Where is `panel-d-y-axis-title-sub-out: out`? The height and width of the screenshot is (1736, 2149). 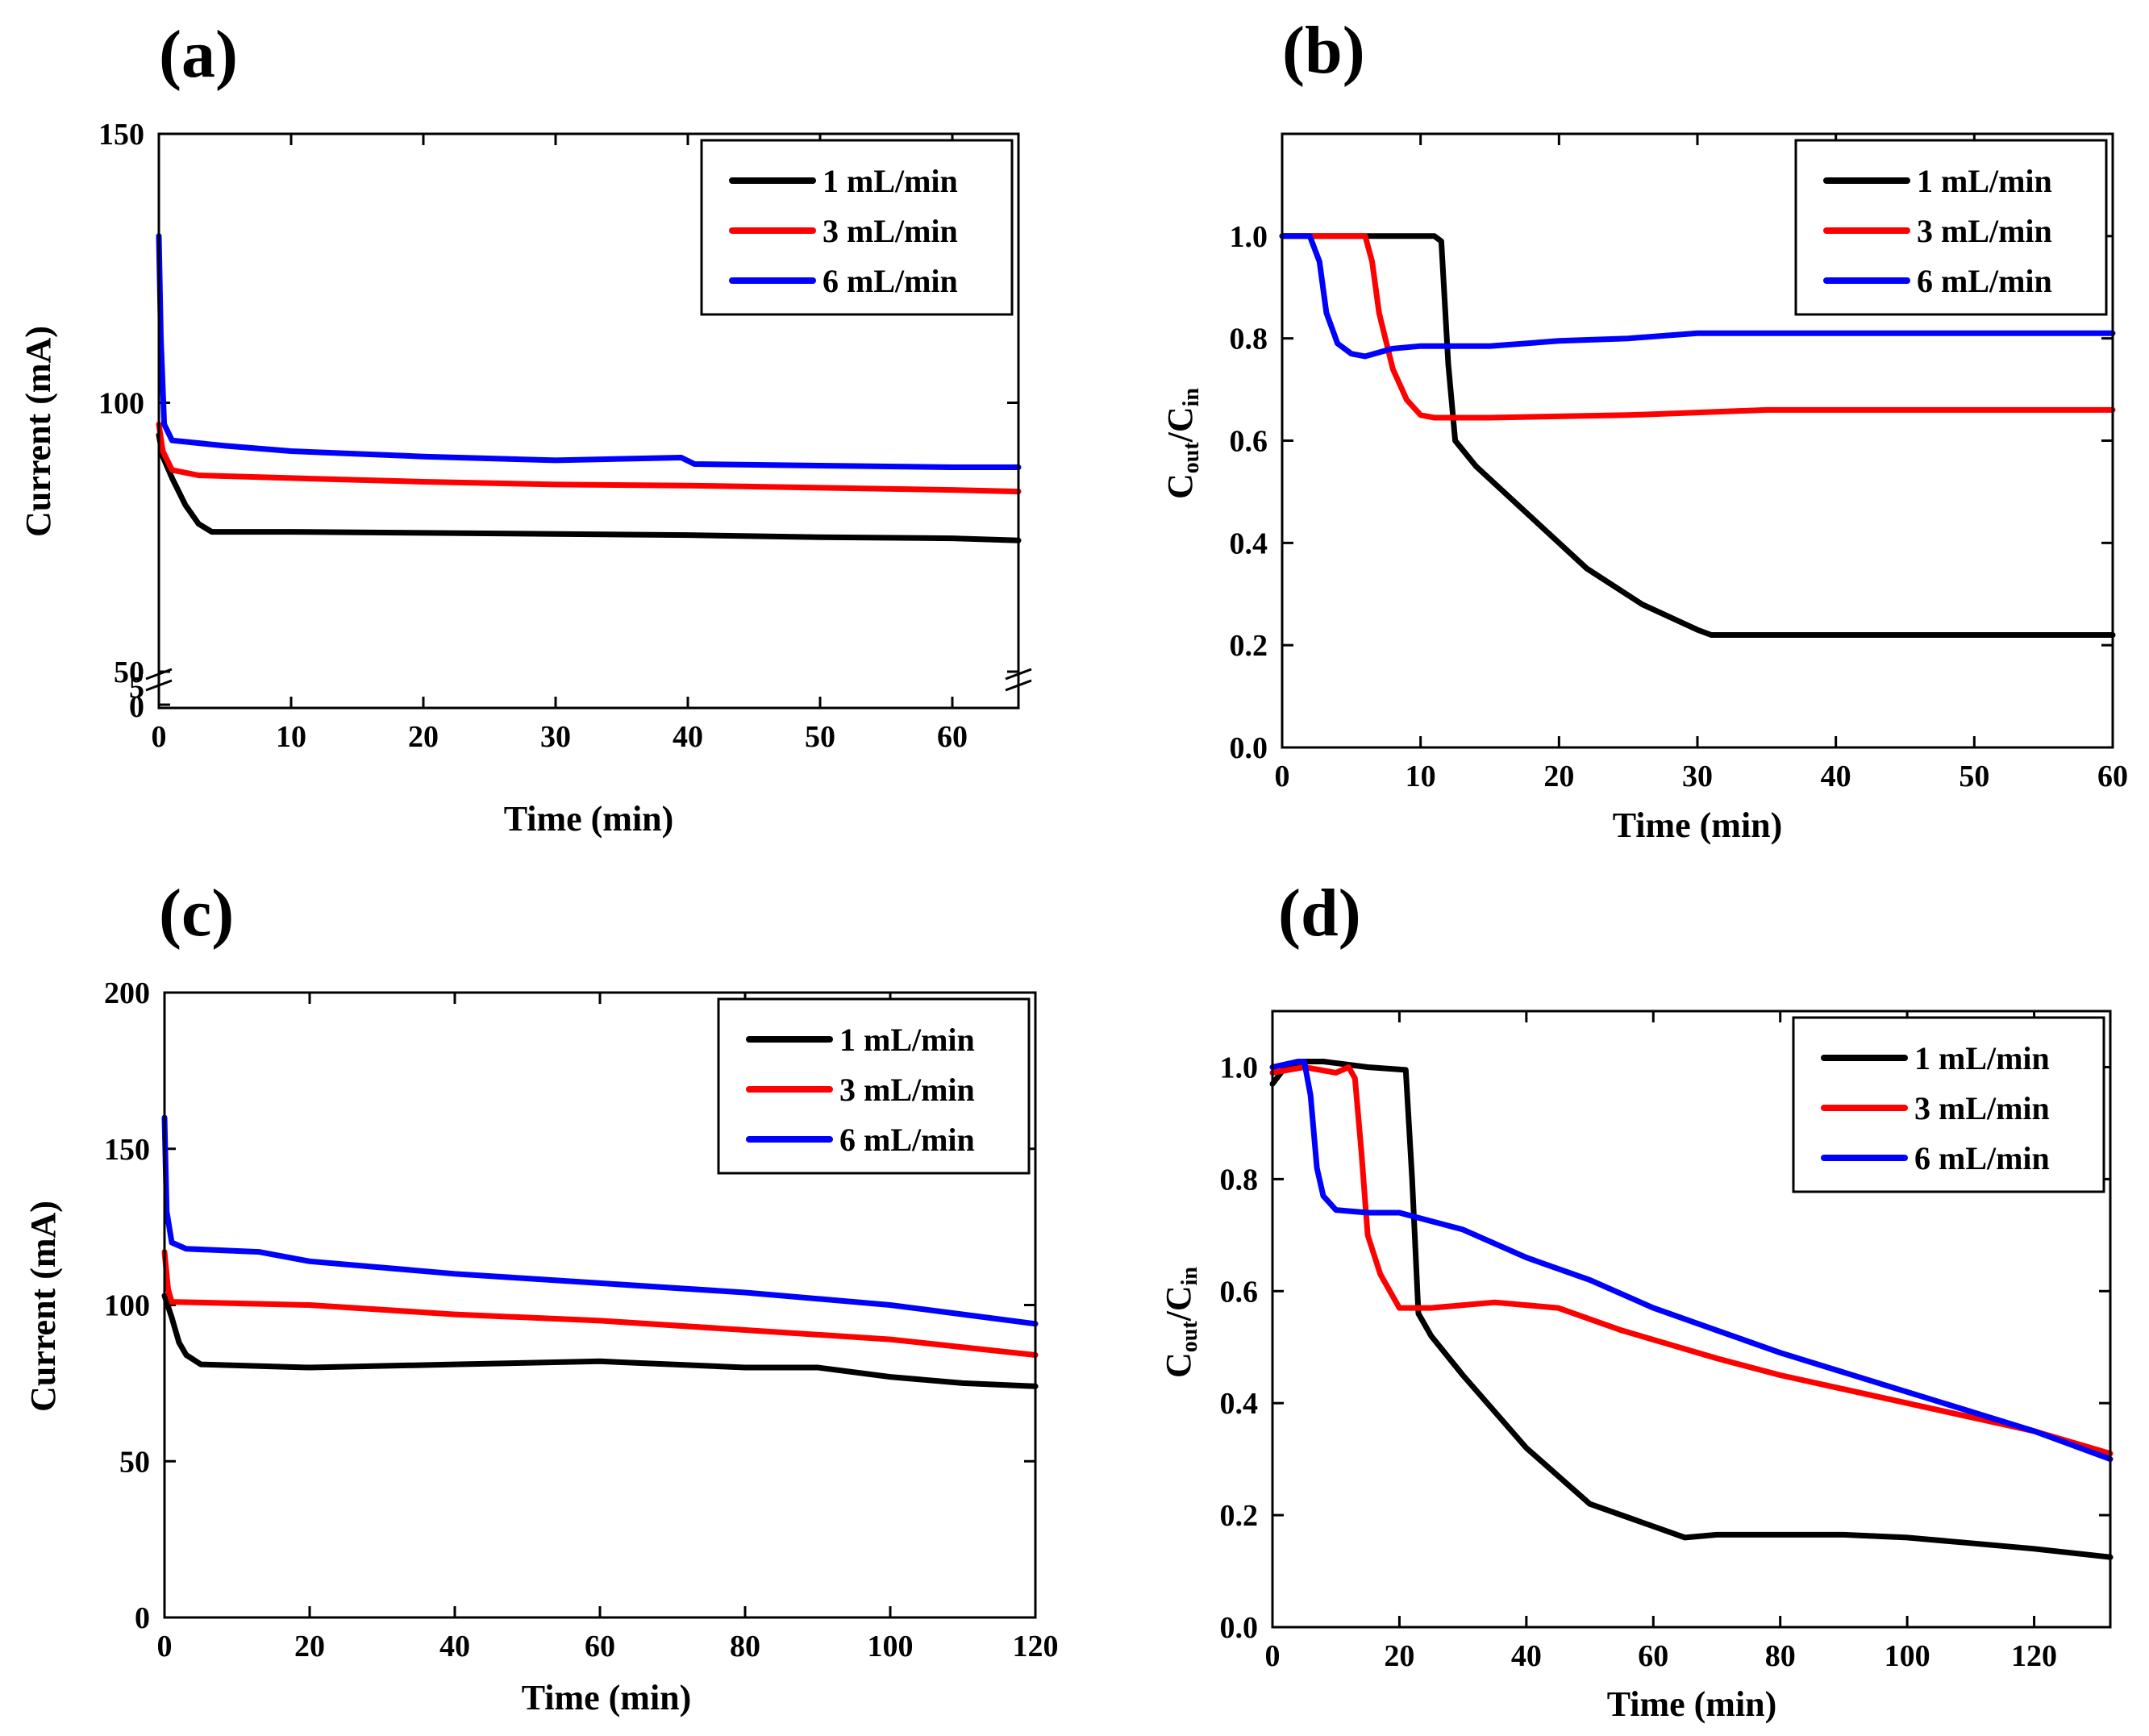 panel-d-y-axis-title-sub-out: out is located at coordinates (1189, 1337).